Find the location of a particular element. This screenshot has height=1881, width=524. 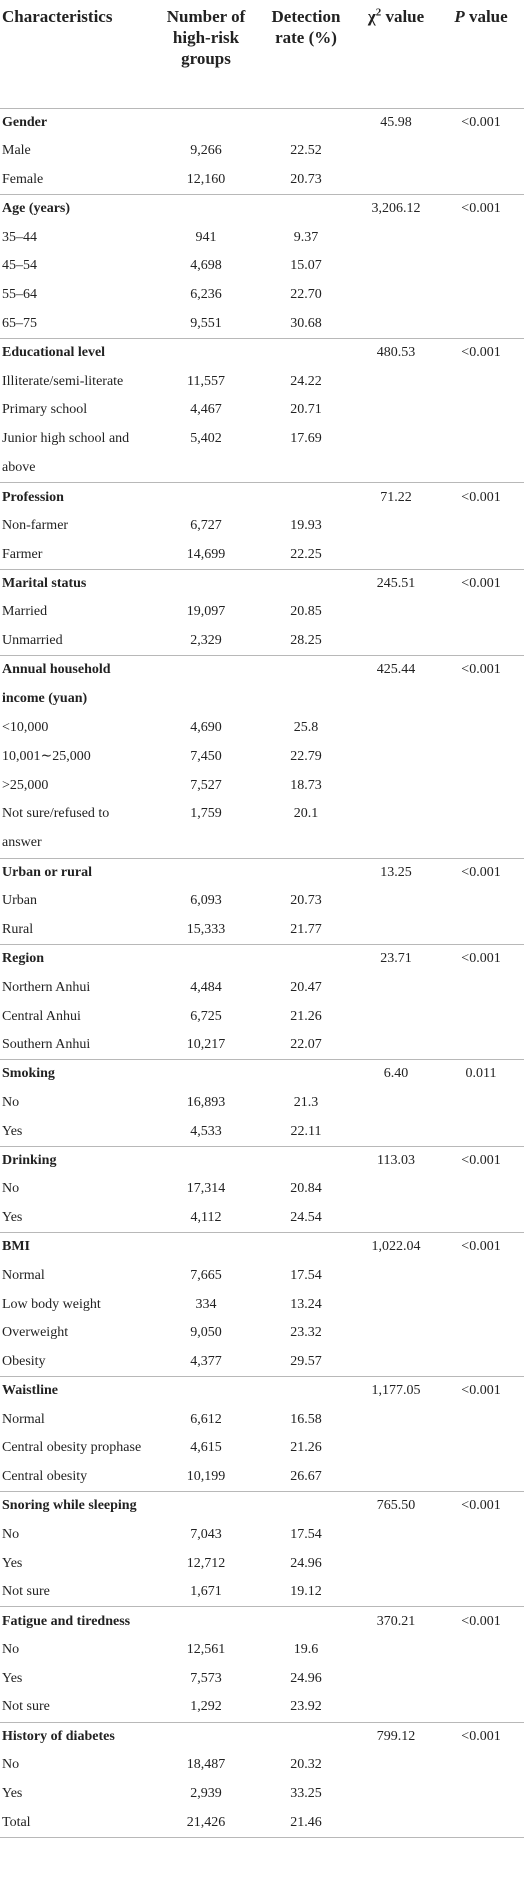

chi-square-value: 3,206.12 is located at coordinates (396, 208).